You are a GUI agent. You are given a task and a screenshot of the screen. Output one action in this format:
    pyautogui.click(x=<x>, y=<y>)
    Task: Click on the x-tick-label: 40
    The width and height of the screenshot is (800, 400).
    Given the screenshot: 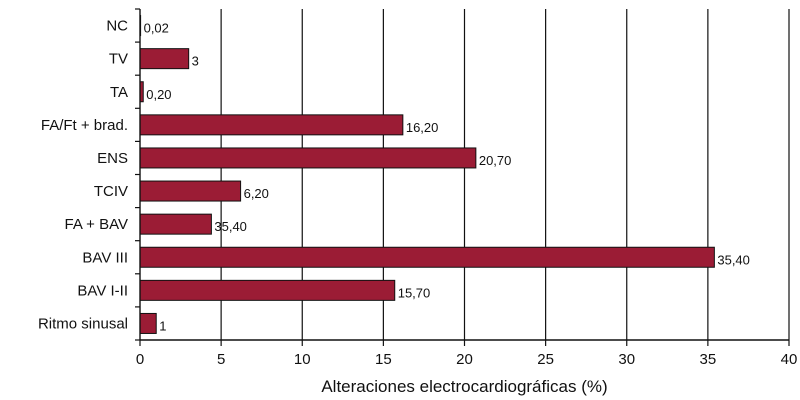 What is the action you would take?
    pyautogui.click(x=789, y=359)
    